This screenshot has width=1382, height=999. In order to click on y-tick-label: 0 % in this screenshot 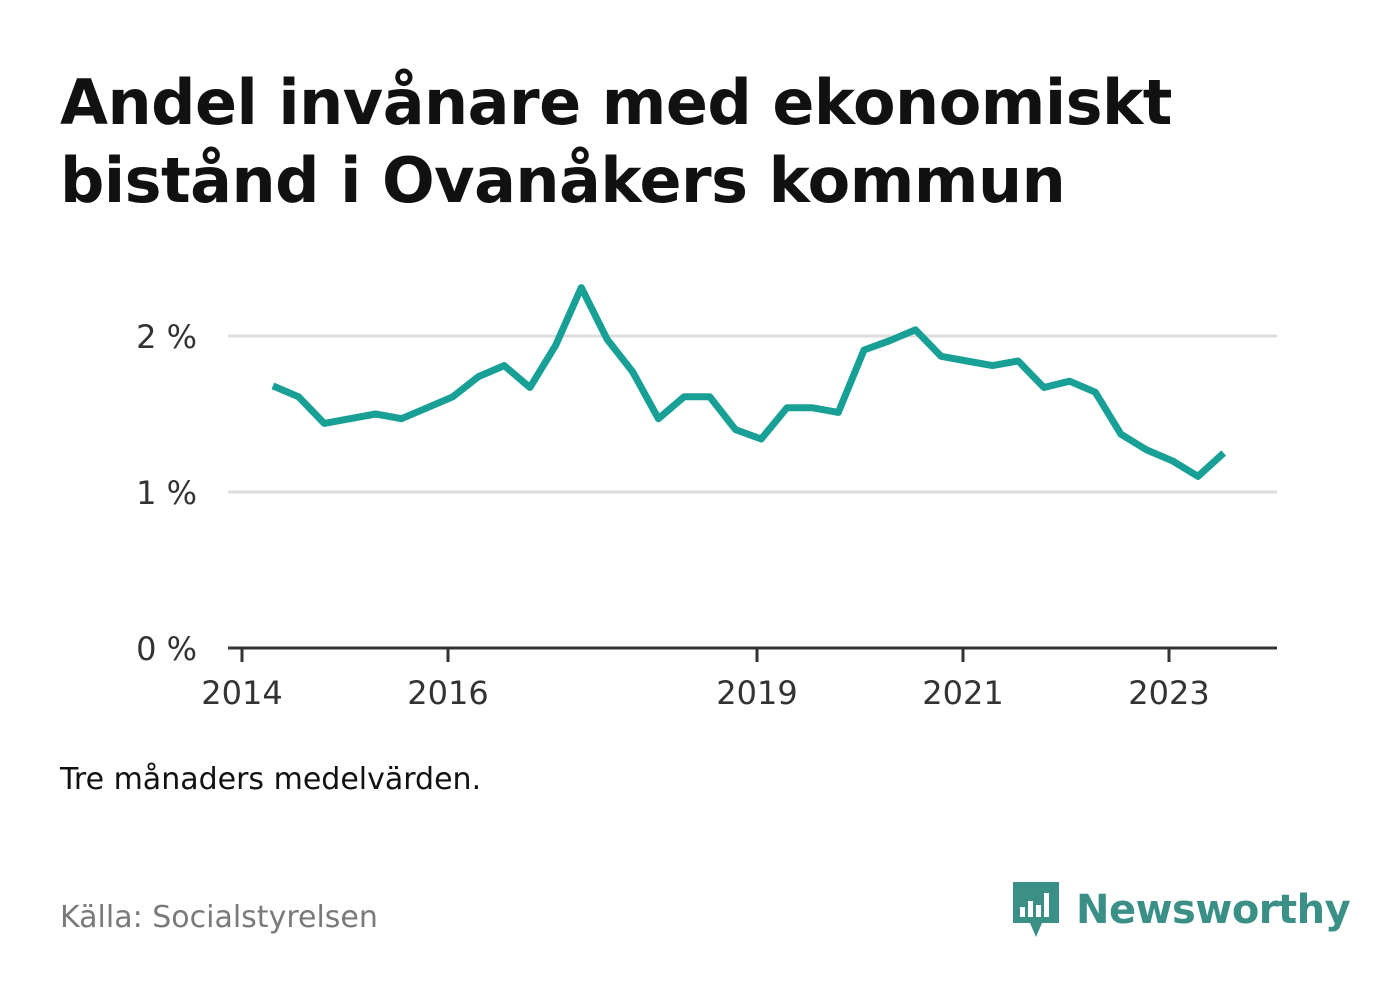, I will do `click(166, 649)`.